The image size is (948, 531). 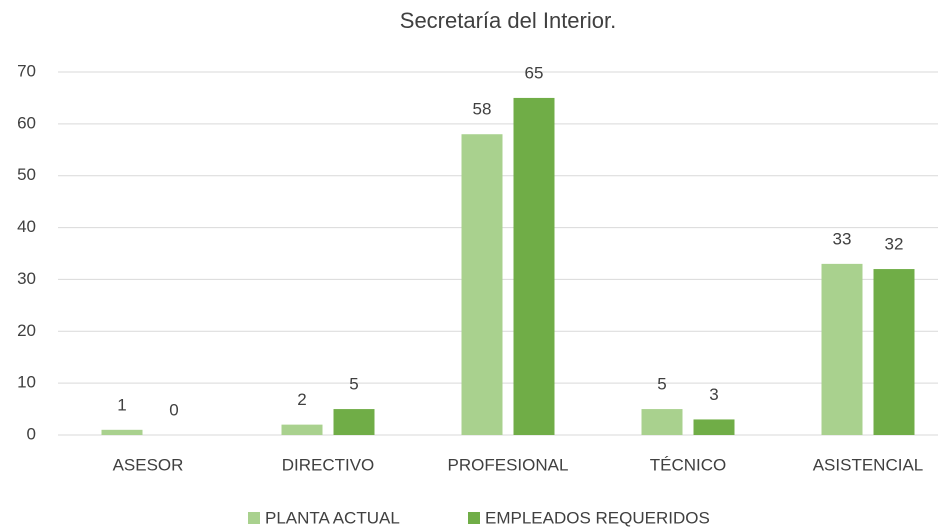 What do you see at coordinates (508, 464) in the screenshot?
I see `x-tick-label: PROFESIONAL` at bounding box center [508, 464].